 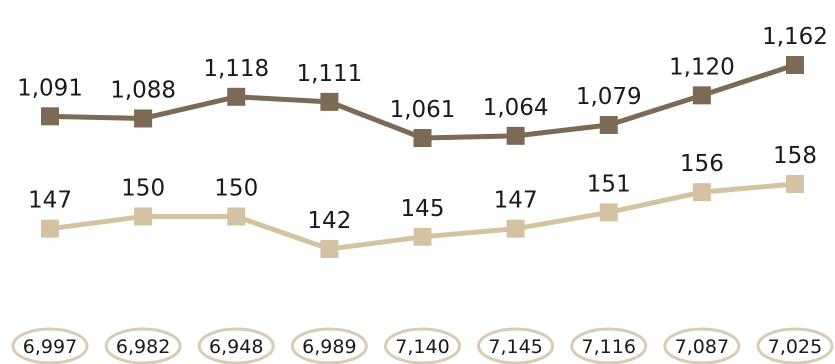 I want to click on total-label: 6,997, so click(x=50, y=347).